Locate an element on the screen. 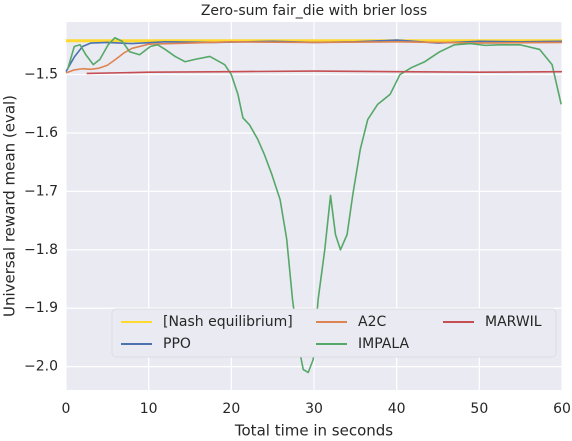 The image size is (572, 441). legend-label: PPO is located at coordinates (177, 344).